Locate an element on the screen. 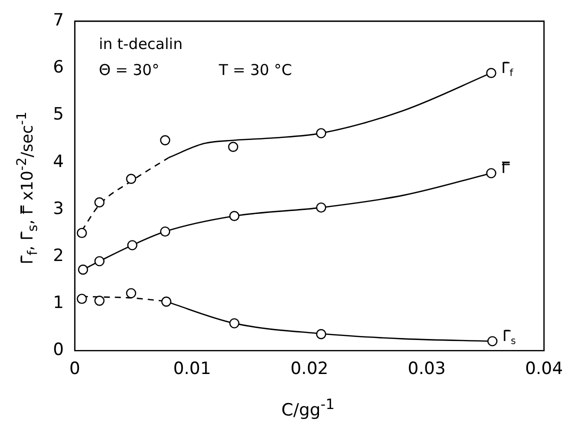 Image resolution: width=582 pixels, height=427 pixels. x-tick-label: 0.02 is located at coordinates (309, 369).